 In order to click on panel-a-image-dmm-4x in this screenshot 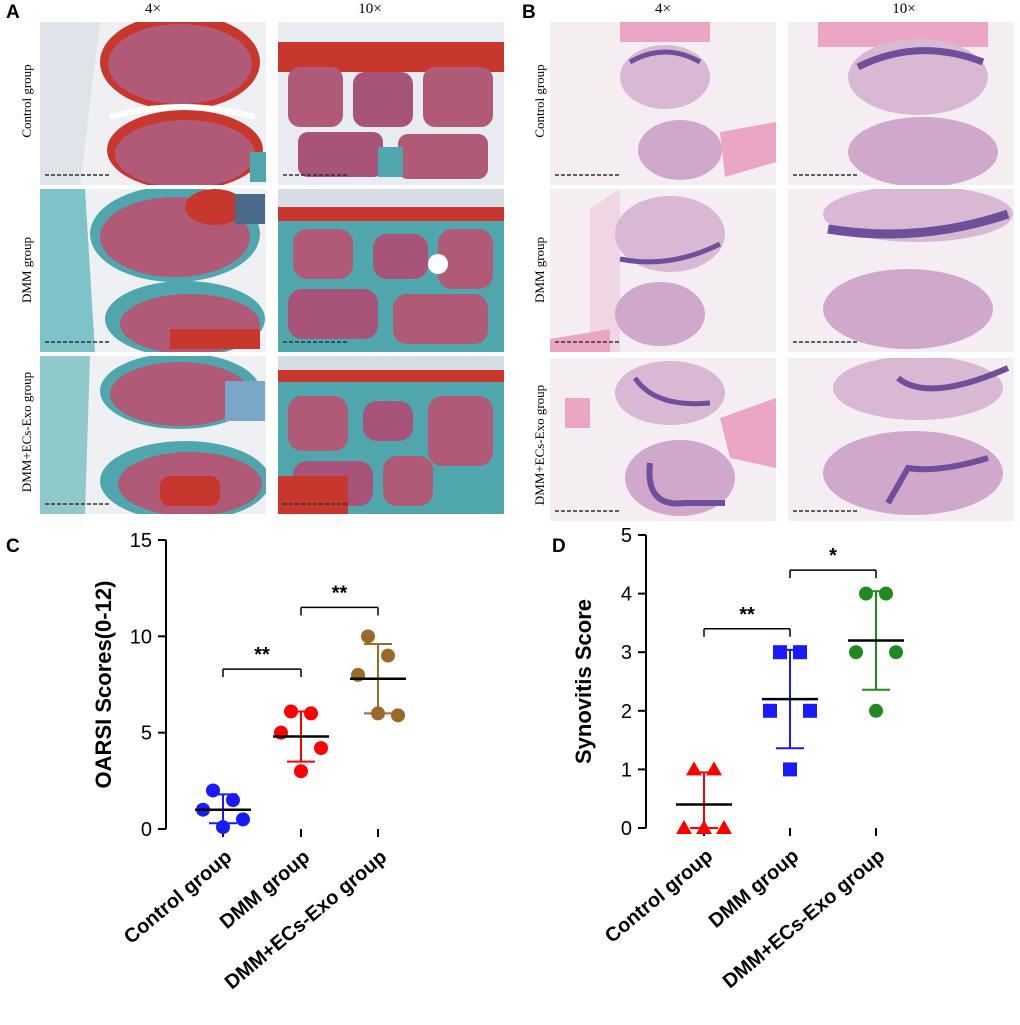, I will do `click(153, 270)`.